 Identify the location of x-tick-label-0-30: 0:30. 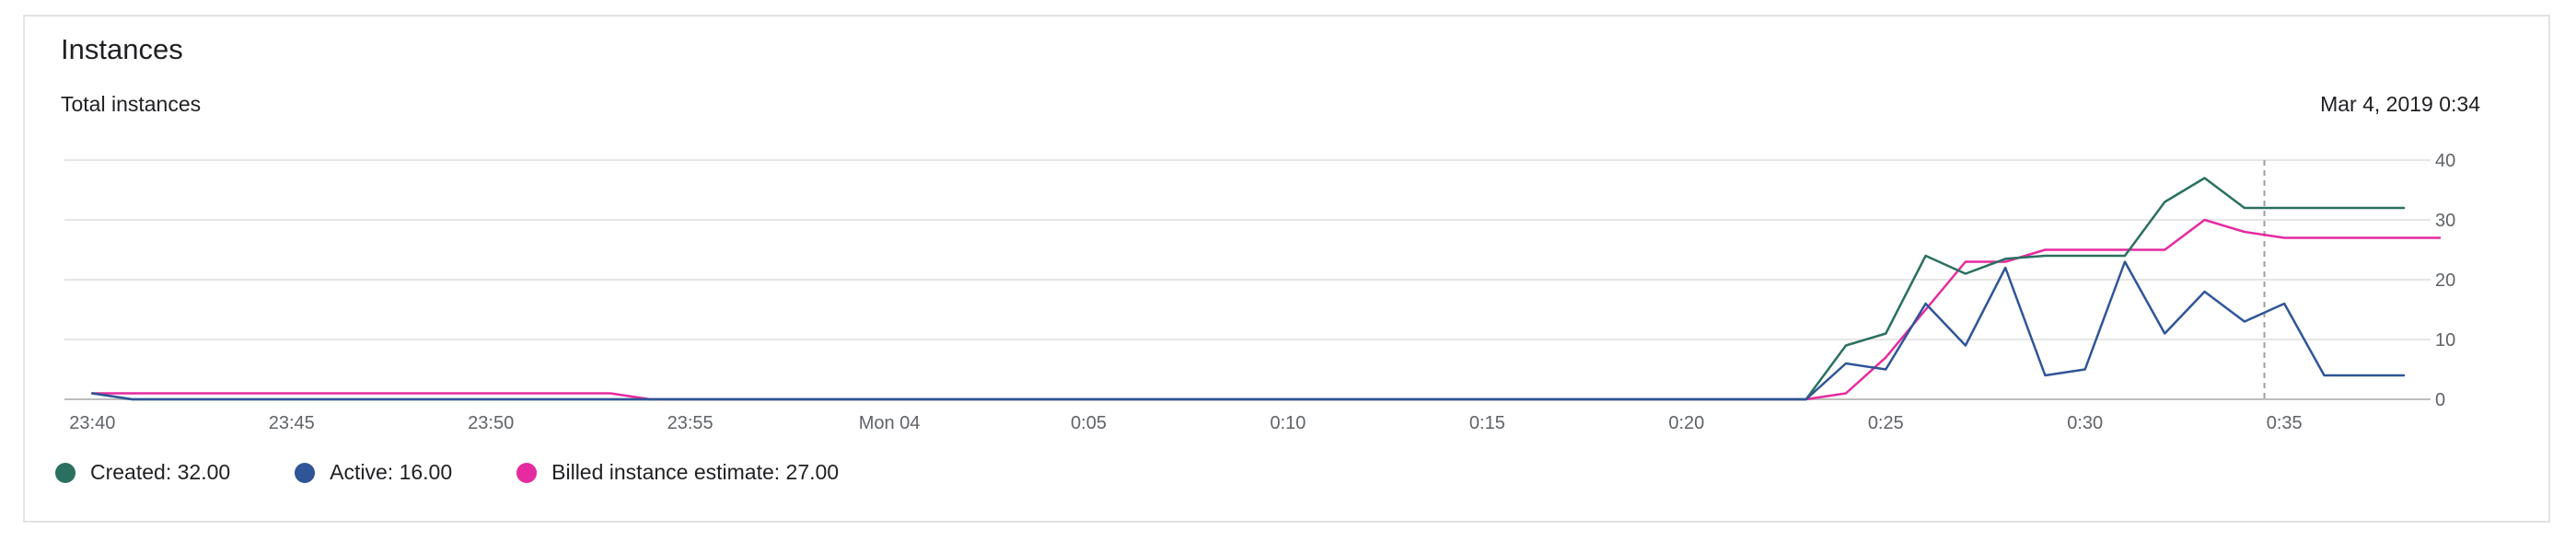
(2085, 423).